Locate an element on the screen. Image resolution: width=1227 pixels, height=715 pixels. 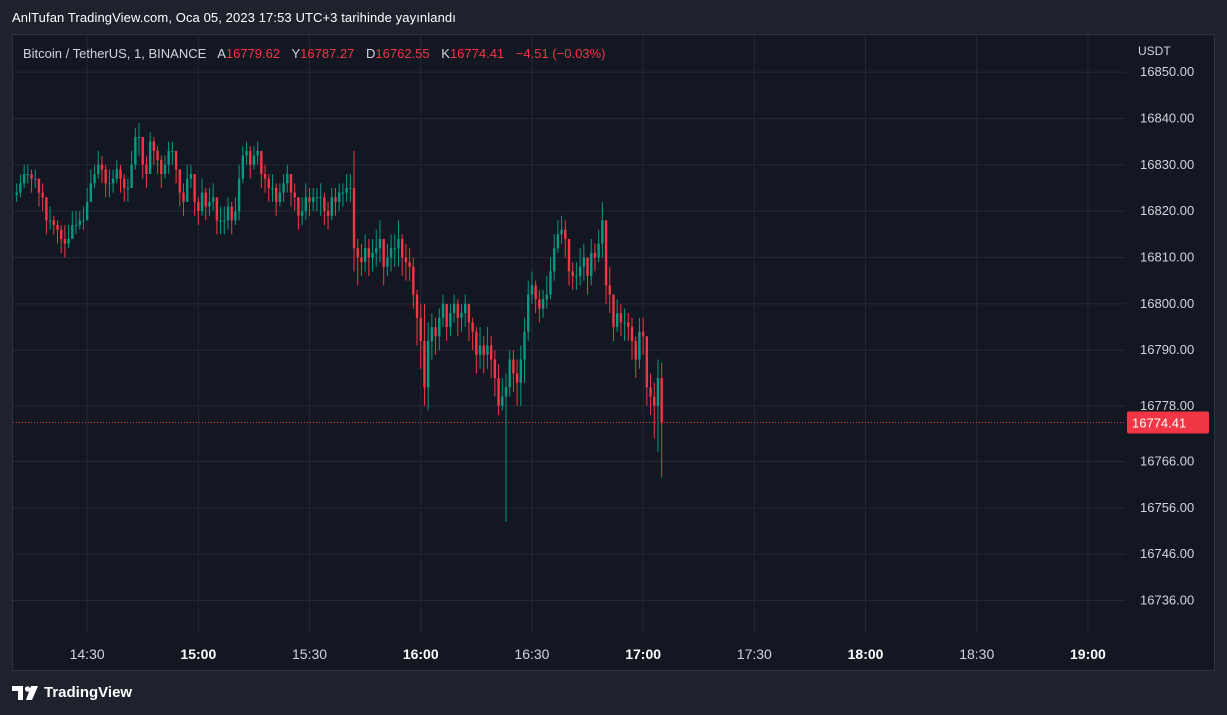
price-tick-label: 16800.00 is located at coordinates (1167, 303).